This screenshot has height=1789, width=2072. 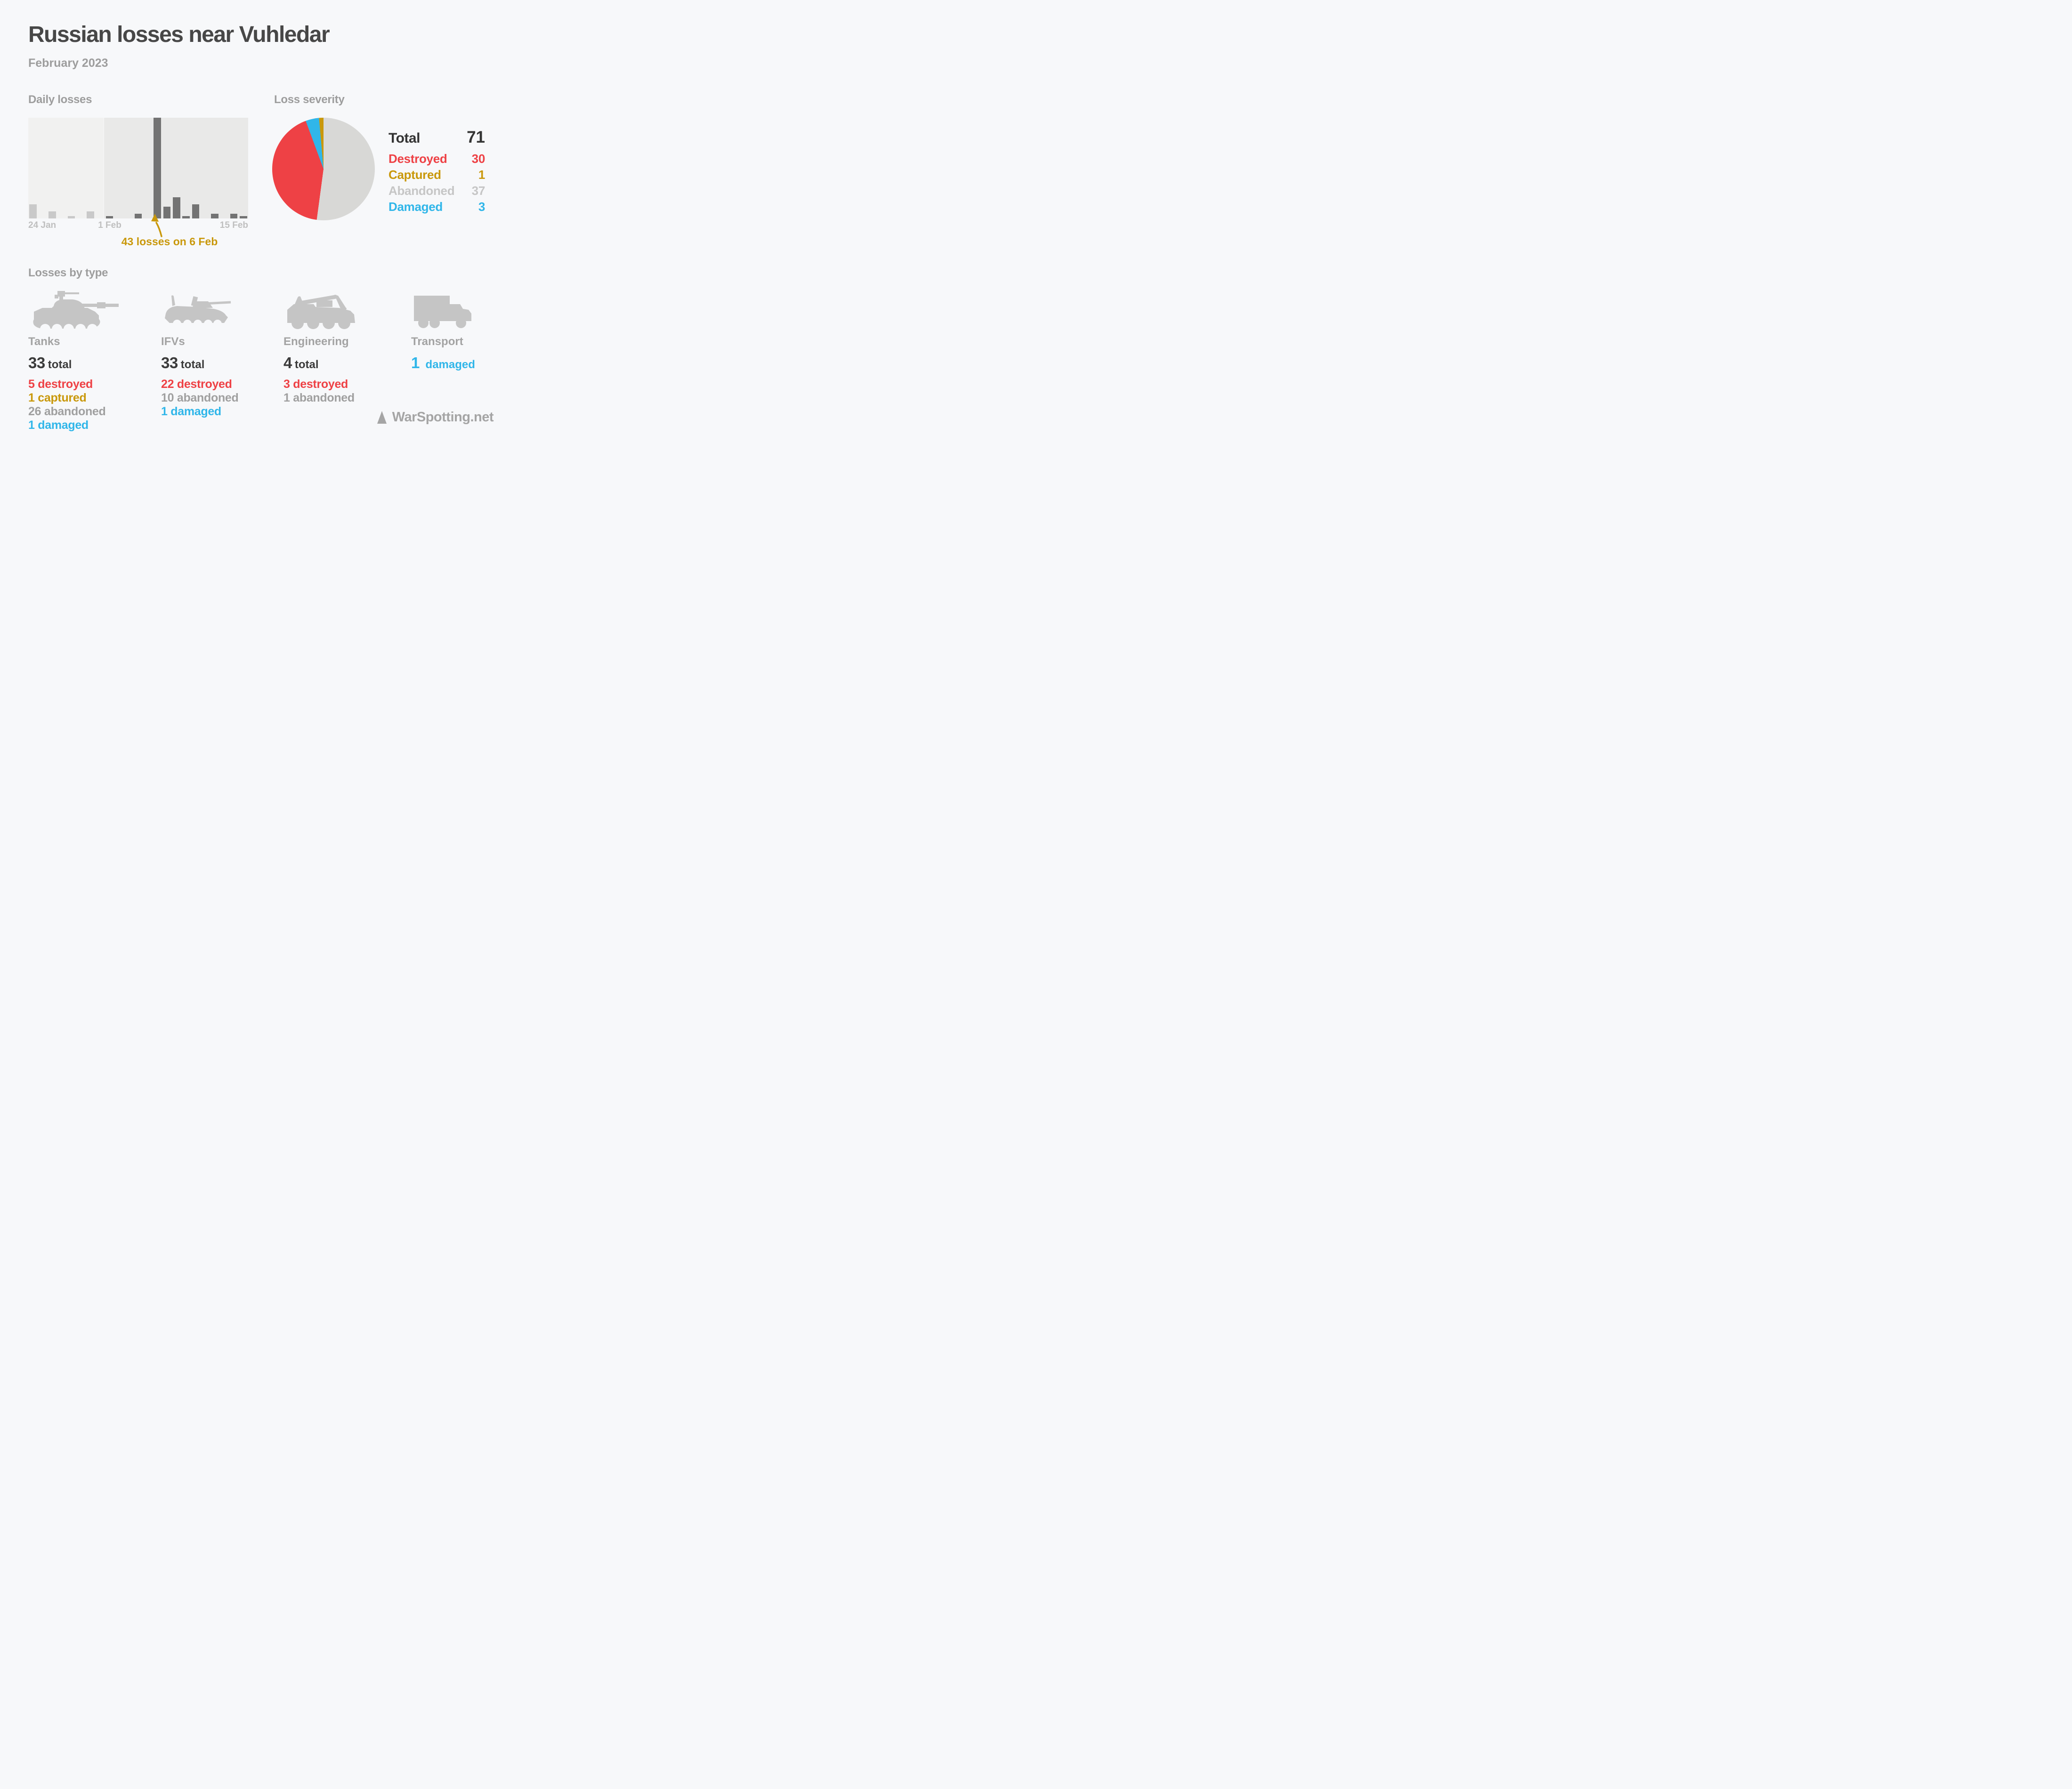 What do you see at coordinates (200, 397) in the screenshot?
I see `stat-abandoned: 10 abandoned` at bounding box center [200, 397].